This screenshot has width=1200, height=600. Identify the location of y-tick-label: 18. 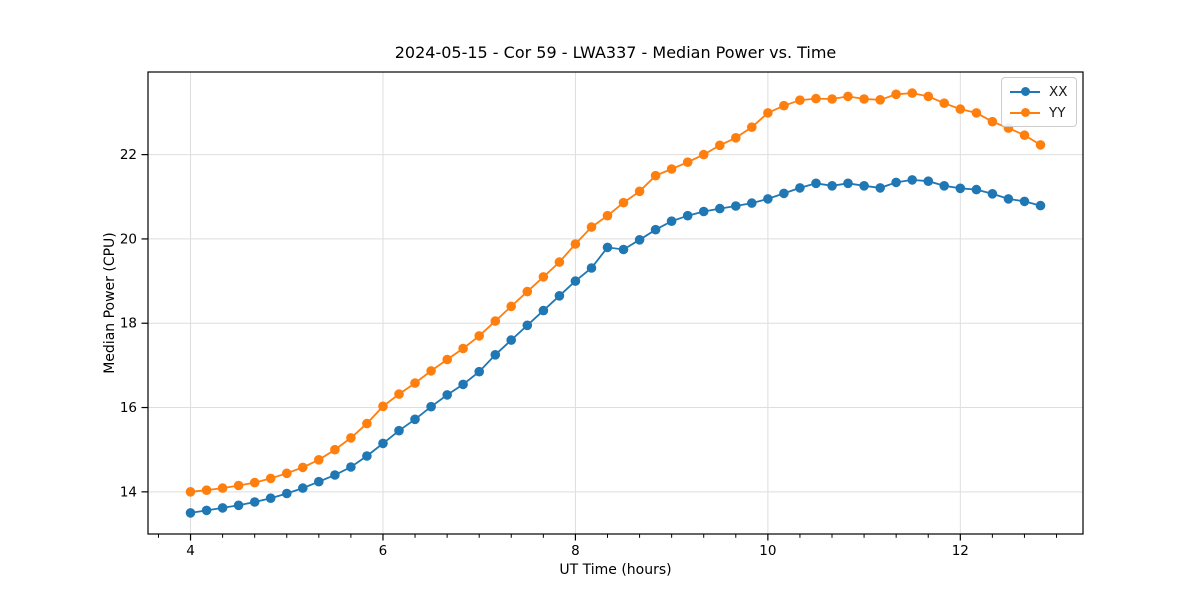
(128, 324).